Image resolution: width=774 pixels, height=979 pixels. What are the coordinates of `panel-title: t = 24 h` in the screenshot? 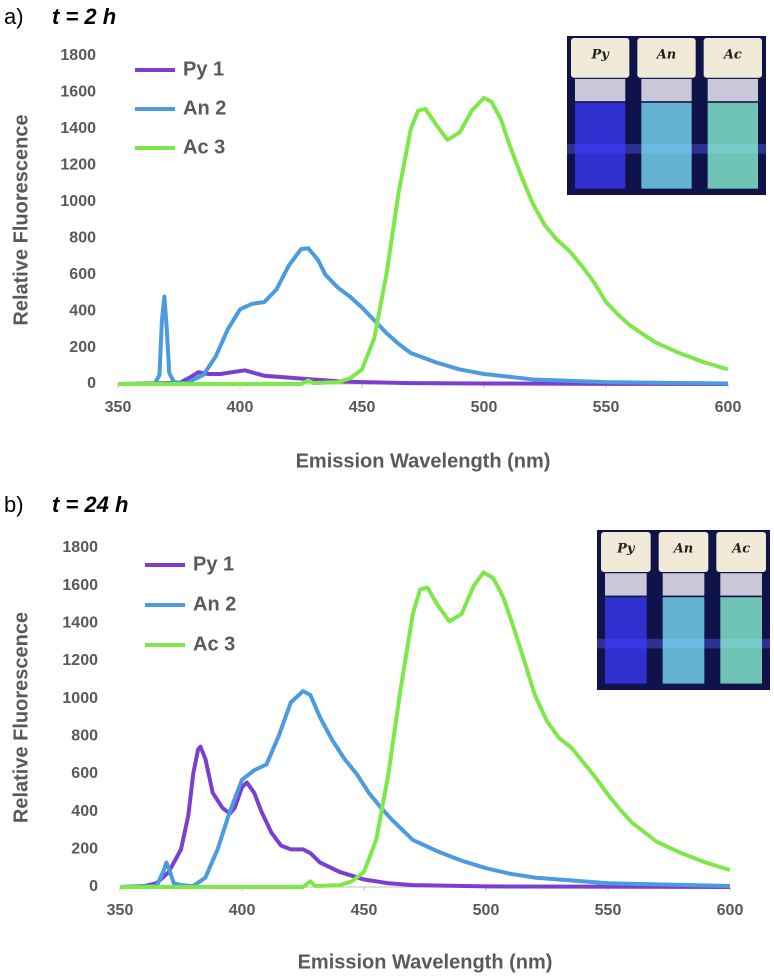 It's located at (90, 504).